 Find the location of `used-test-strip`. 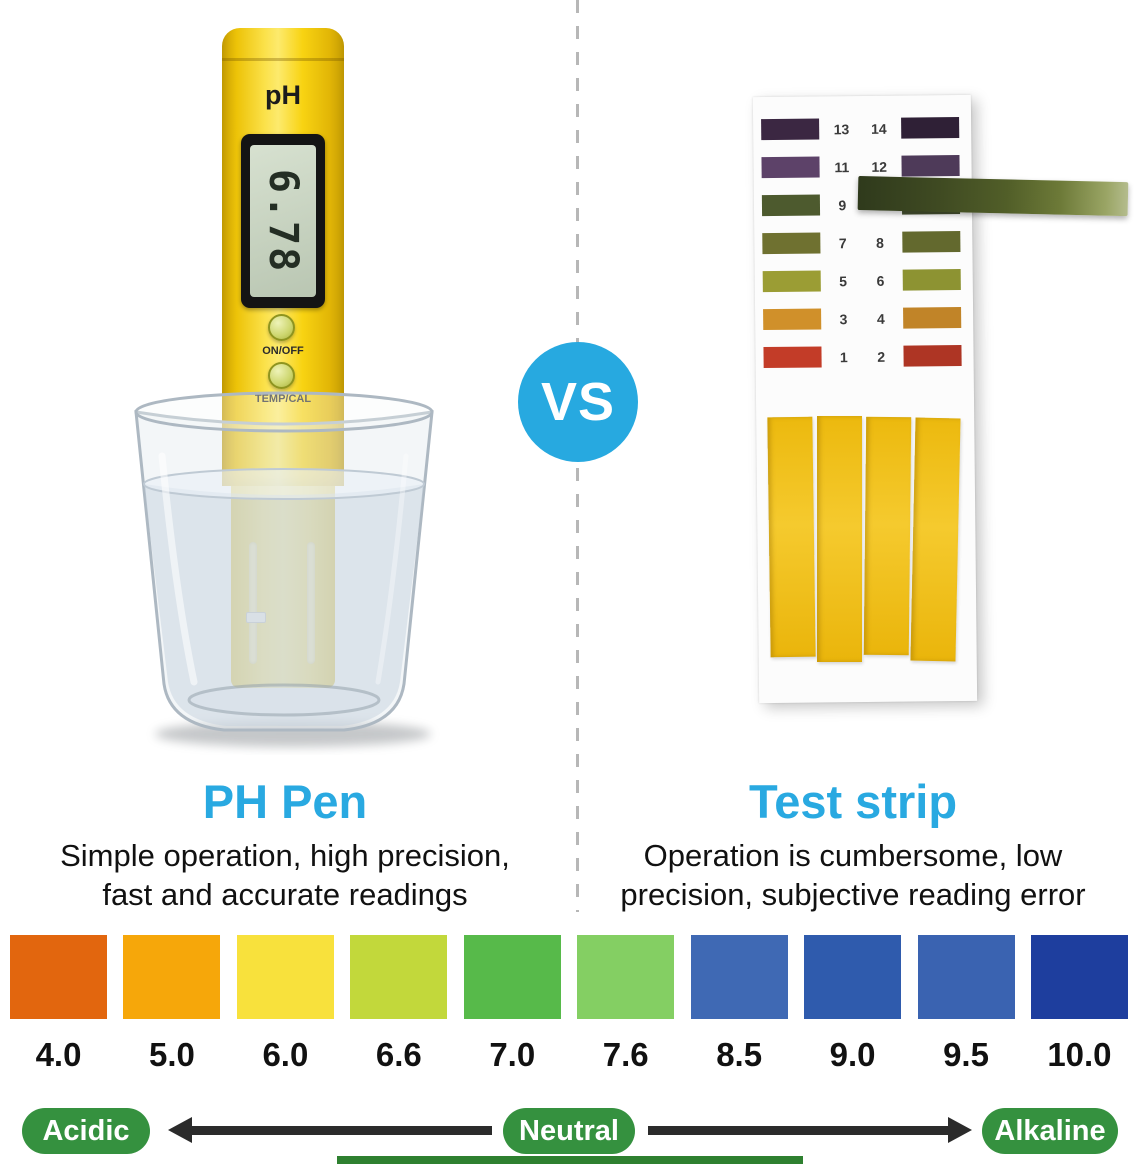

used-test-strip is located at coordinates (993, 196).